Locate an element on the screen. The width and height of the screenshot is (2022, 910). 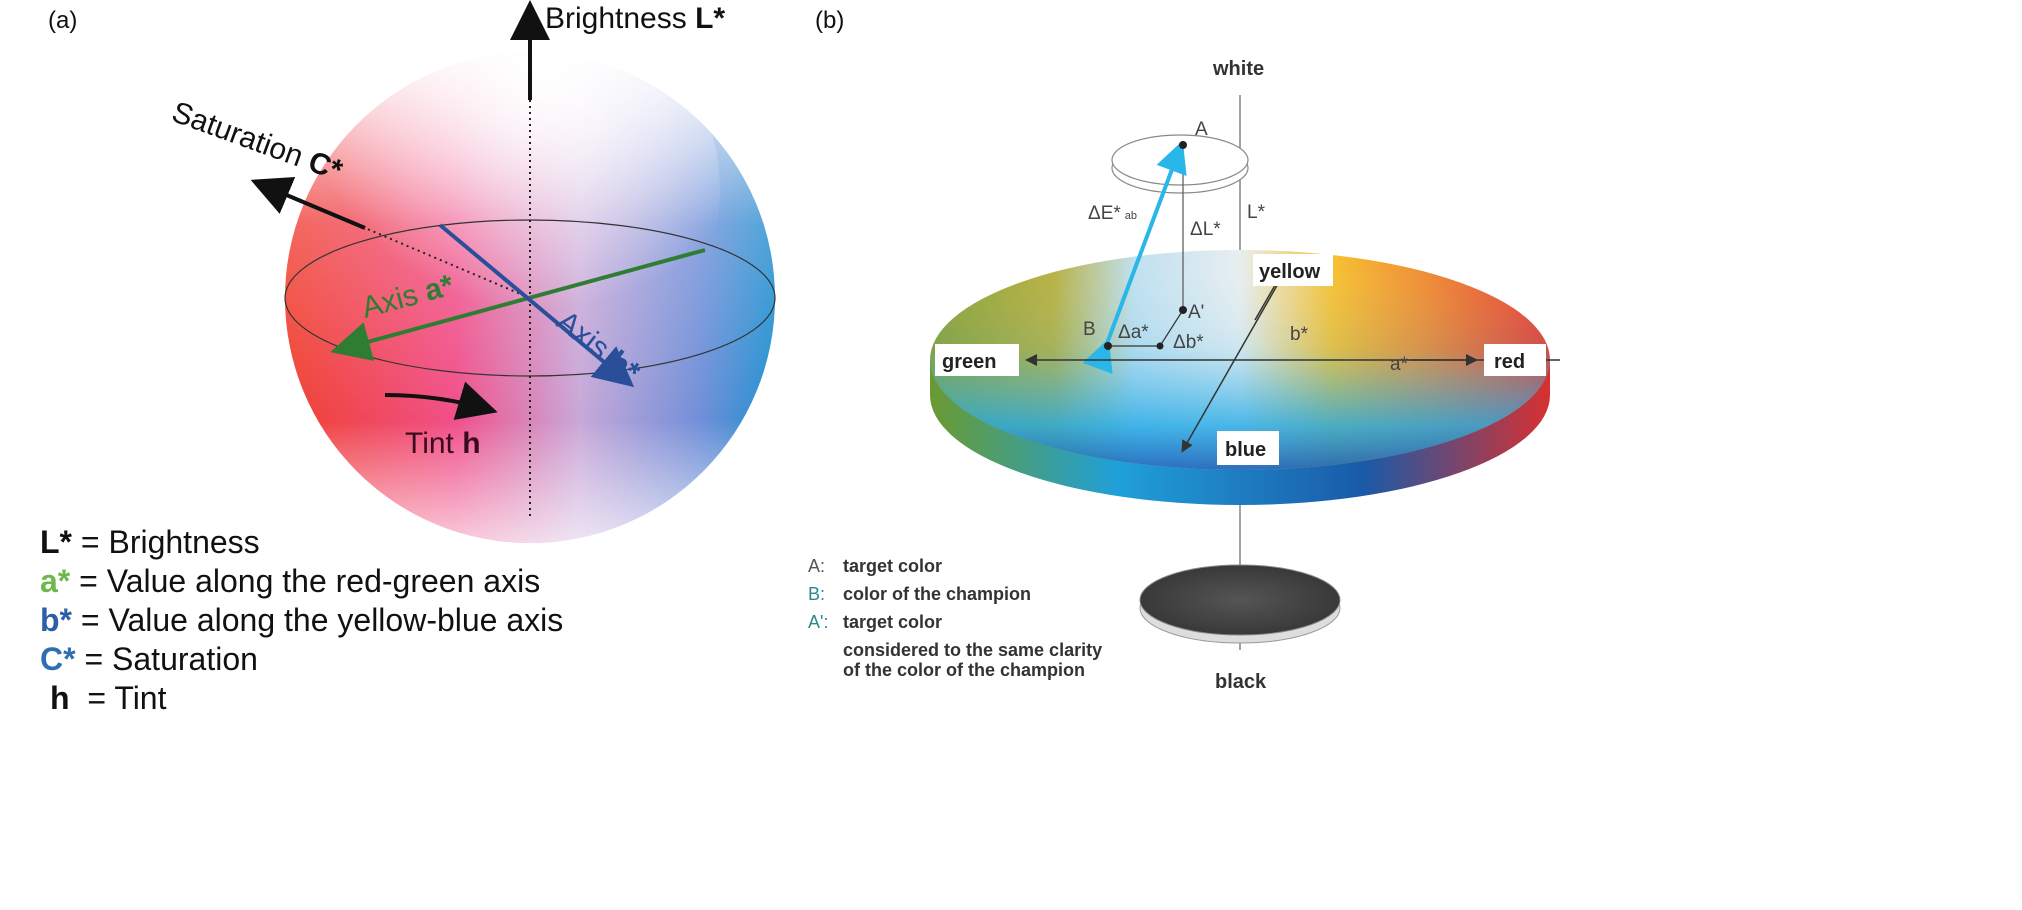
saturation-label: Saturation C* is located at coordinates (257, 142).